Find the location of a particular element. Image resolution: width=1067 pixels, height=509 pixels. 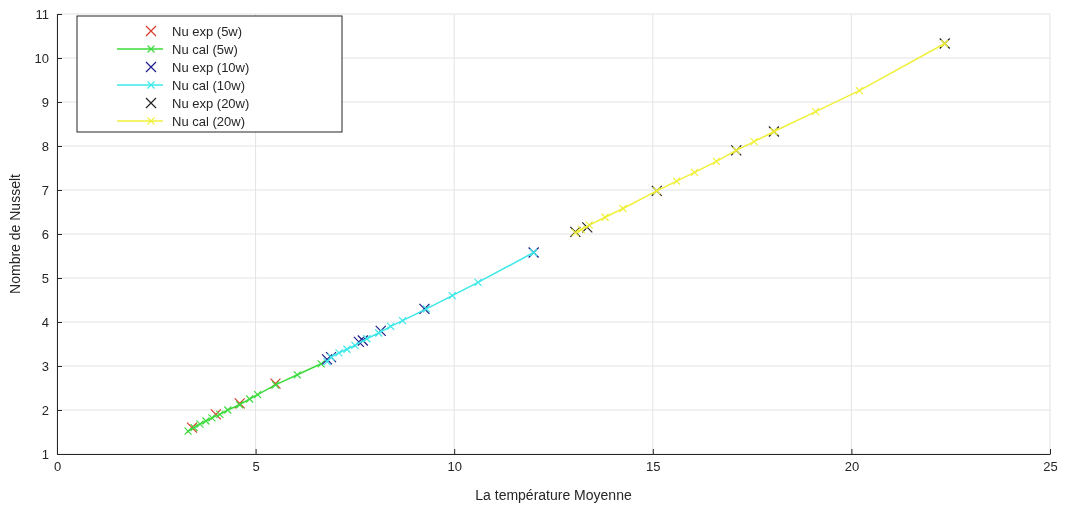

y-axis-title: Nombre de Nusselt is located at coordinates (15, 233).